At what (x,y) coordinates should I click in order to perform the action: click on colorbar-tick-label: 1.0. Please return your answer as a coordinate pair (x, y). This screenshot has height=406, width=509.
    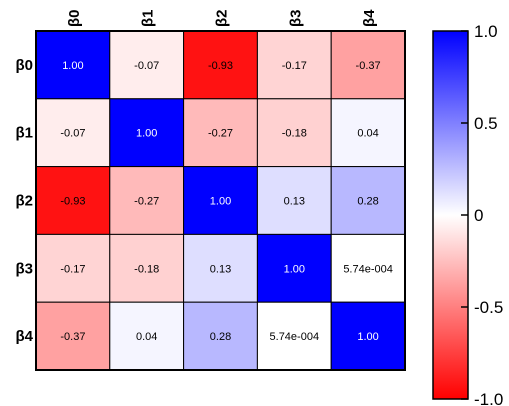
    Looking at the image, I should click on (486, 31).